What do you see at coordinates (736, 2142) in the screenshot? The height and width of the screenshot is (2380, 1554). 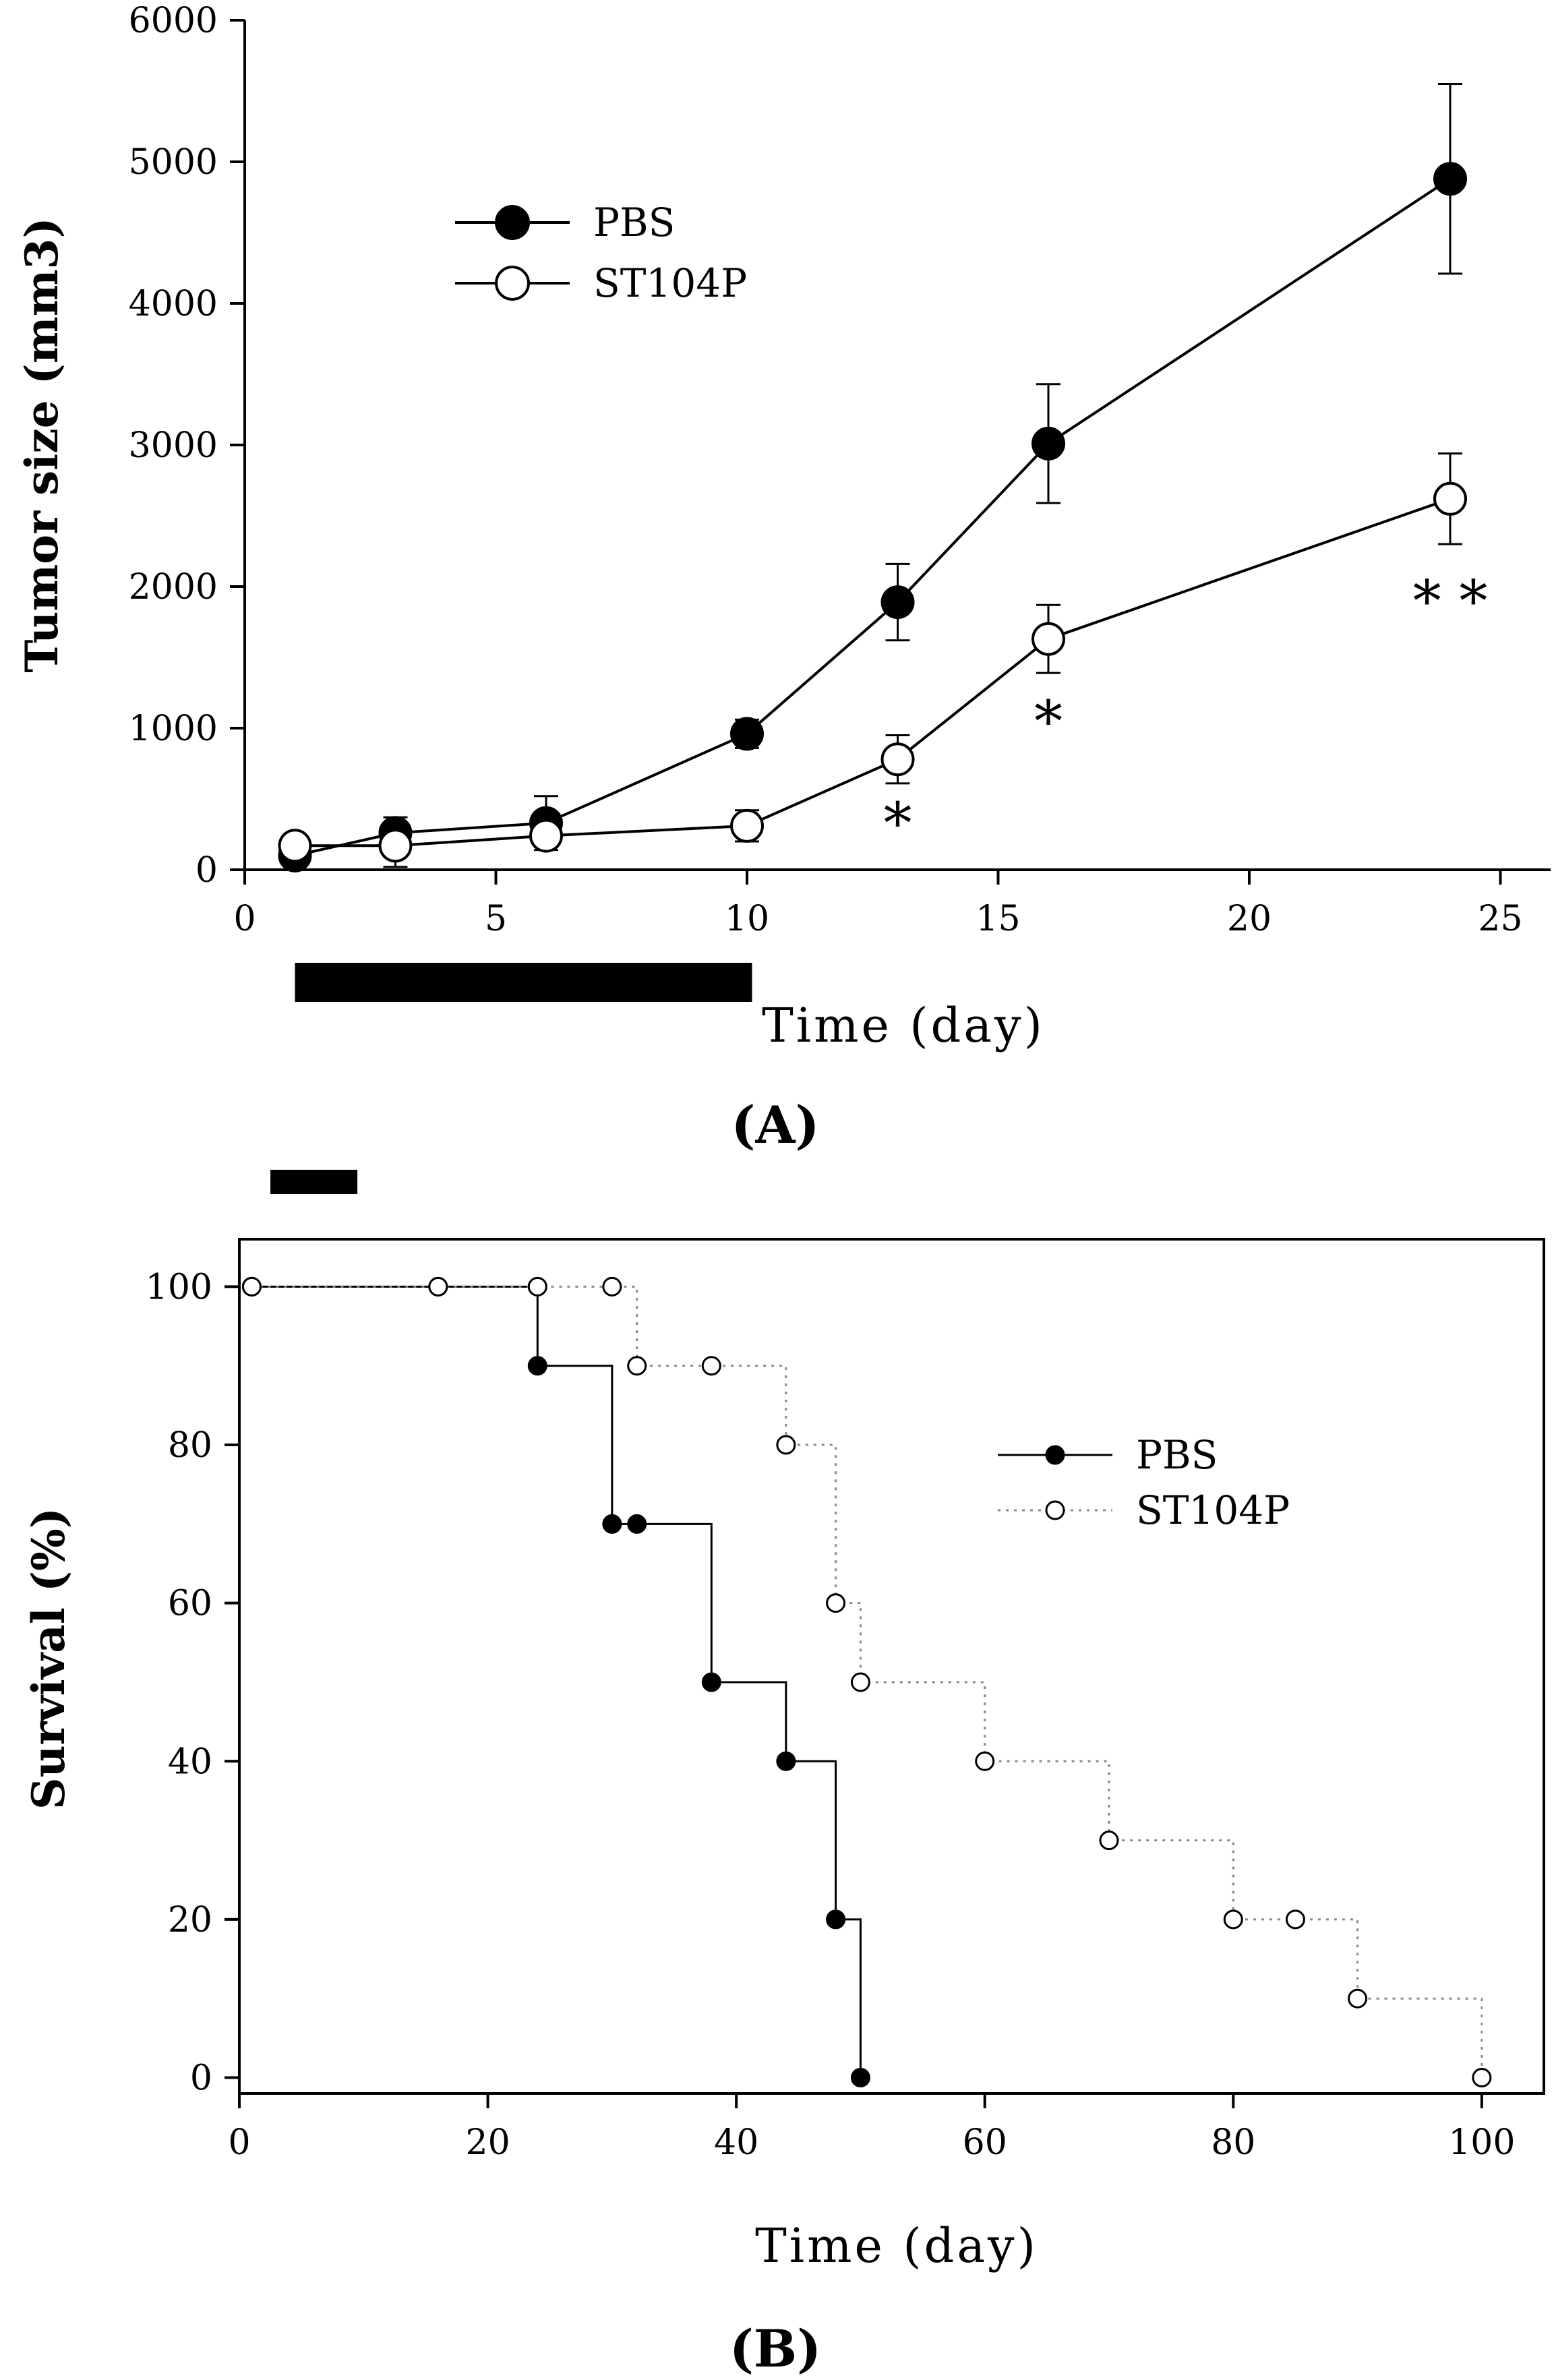 I see `x-tick-label: 40` at bounding box center [736, 2142].